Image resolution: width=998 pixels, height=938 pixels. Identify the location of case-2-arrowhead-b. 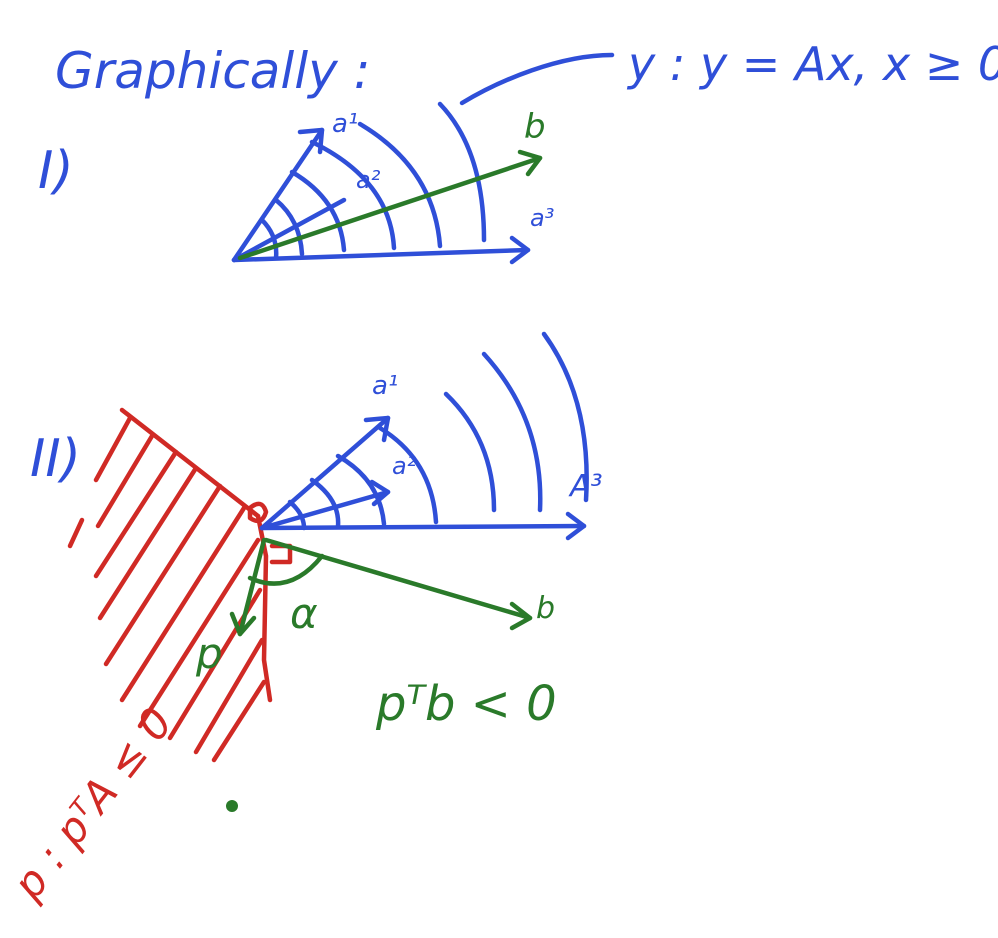
(521, 616).